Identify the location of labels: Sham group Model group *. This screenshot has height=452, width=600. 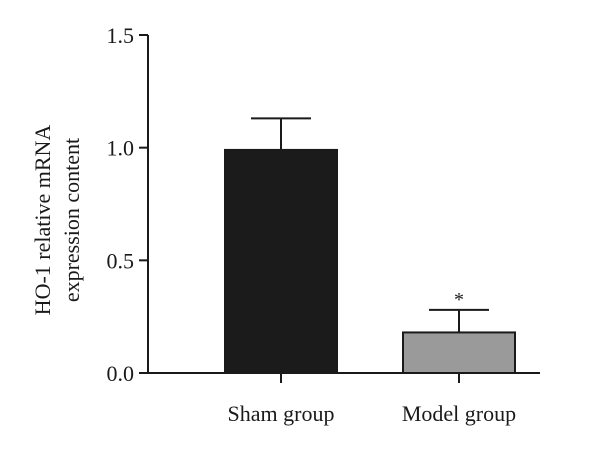
(372, 357).